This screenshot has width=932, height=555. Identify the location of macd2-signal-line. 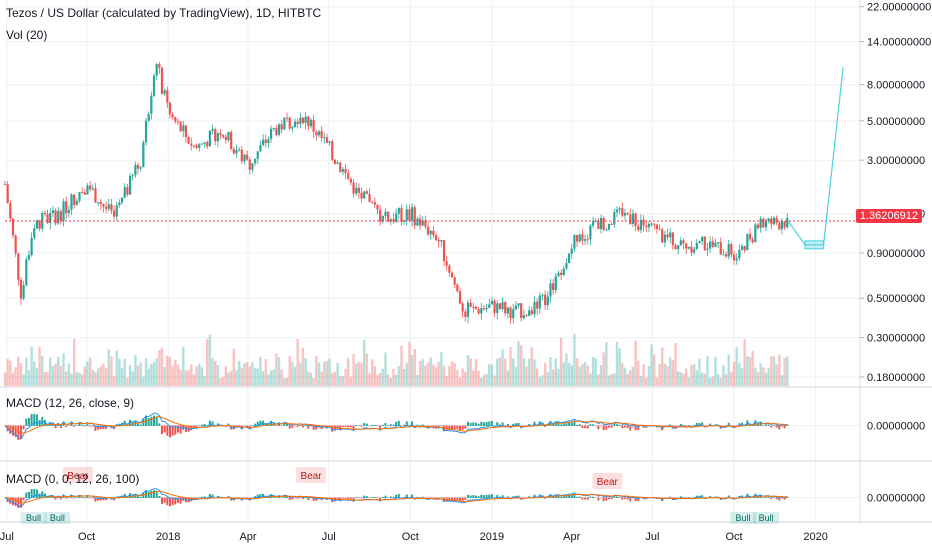
(396, 497).